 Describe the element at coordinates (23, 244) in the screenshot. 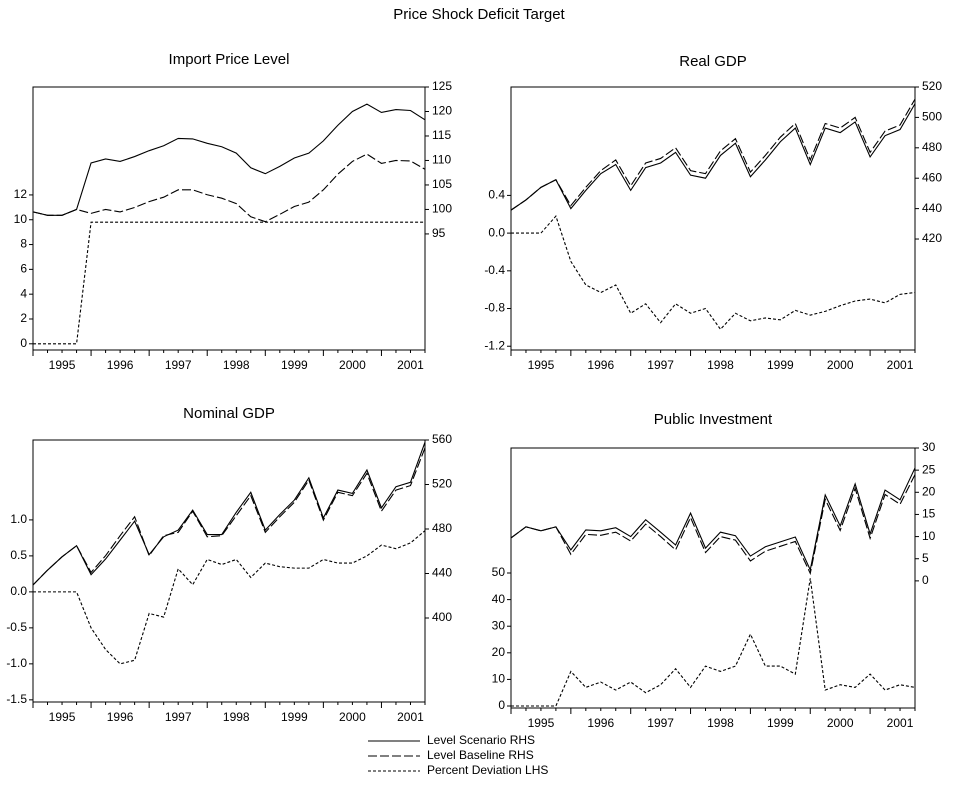

I see `y-tick-label: 8` at that location.